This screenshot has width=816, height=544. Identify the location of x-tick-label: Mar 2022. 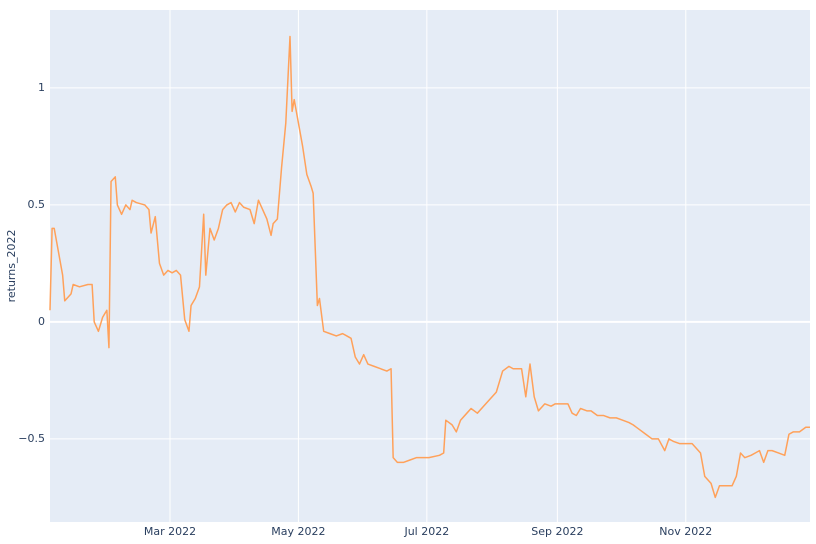
(170, 531).